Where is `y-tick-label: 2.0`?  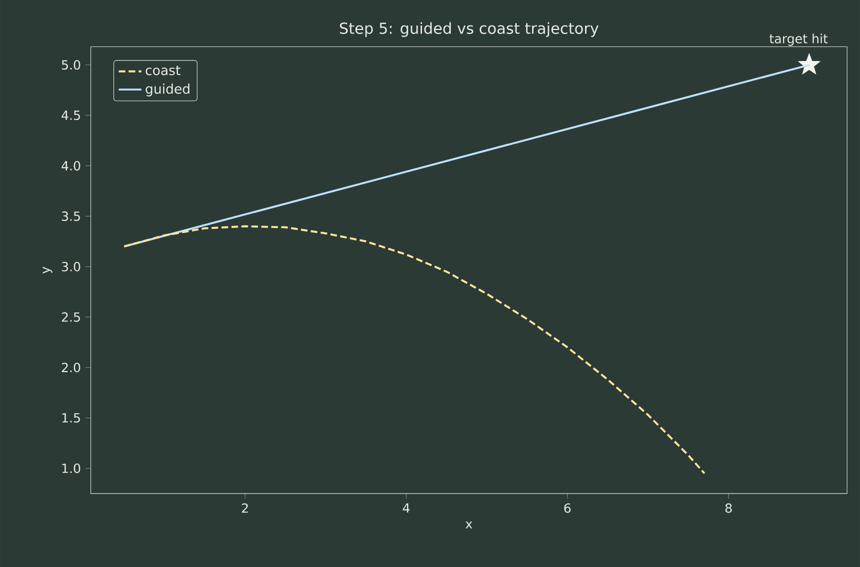
y-tick-label: 2.0 is located at coordinates (71, 367).